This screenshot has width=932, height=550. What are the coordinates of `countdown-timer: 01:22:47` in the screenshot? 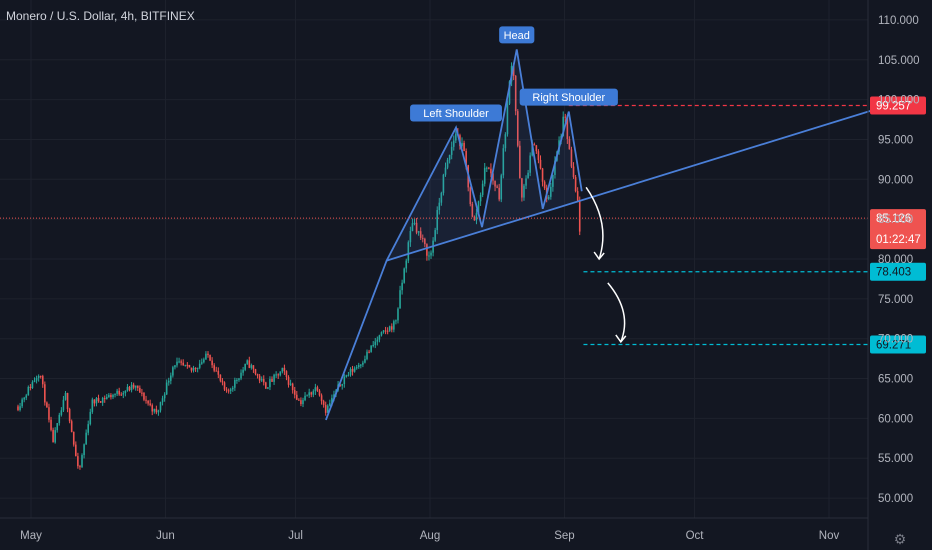 It's located at (898, 240).